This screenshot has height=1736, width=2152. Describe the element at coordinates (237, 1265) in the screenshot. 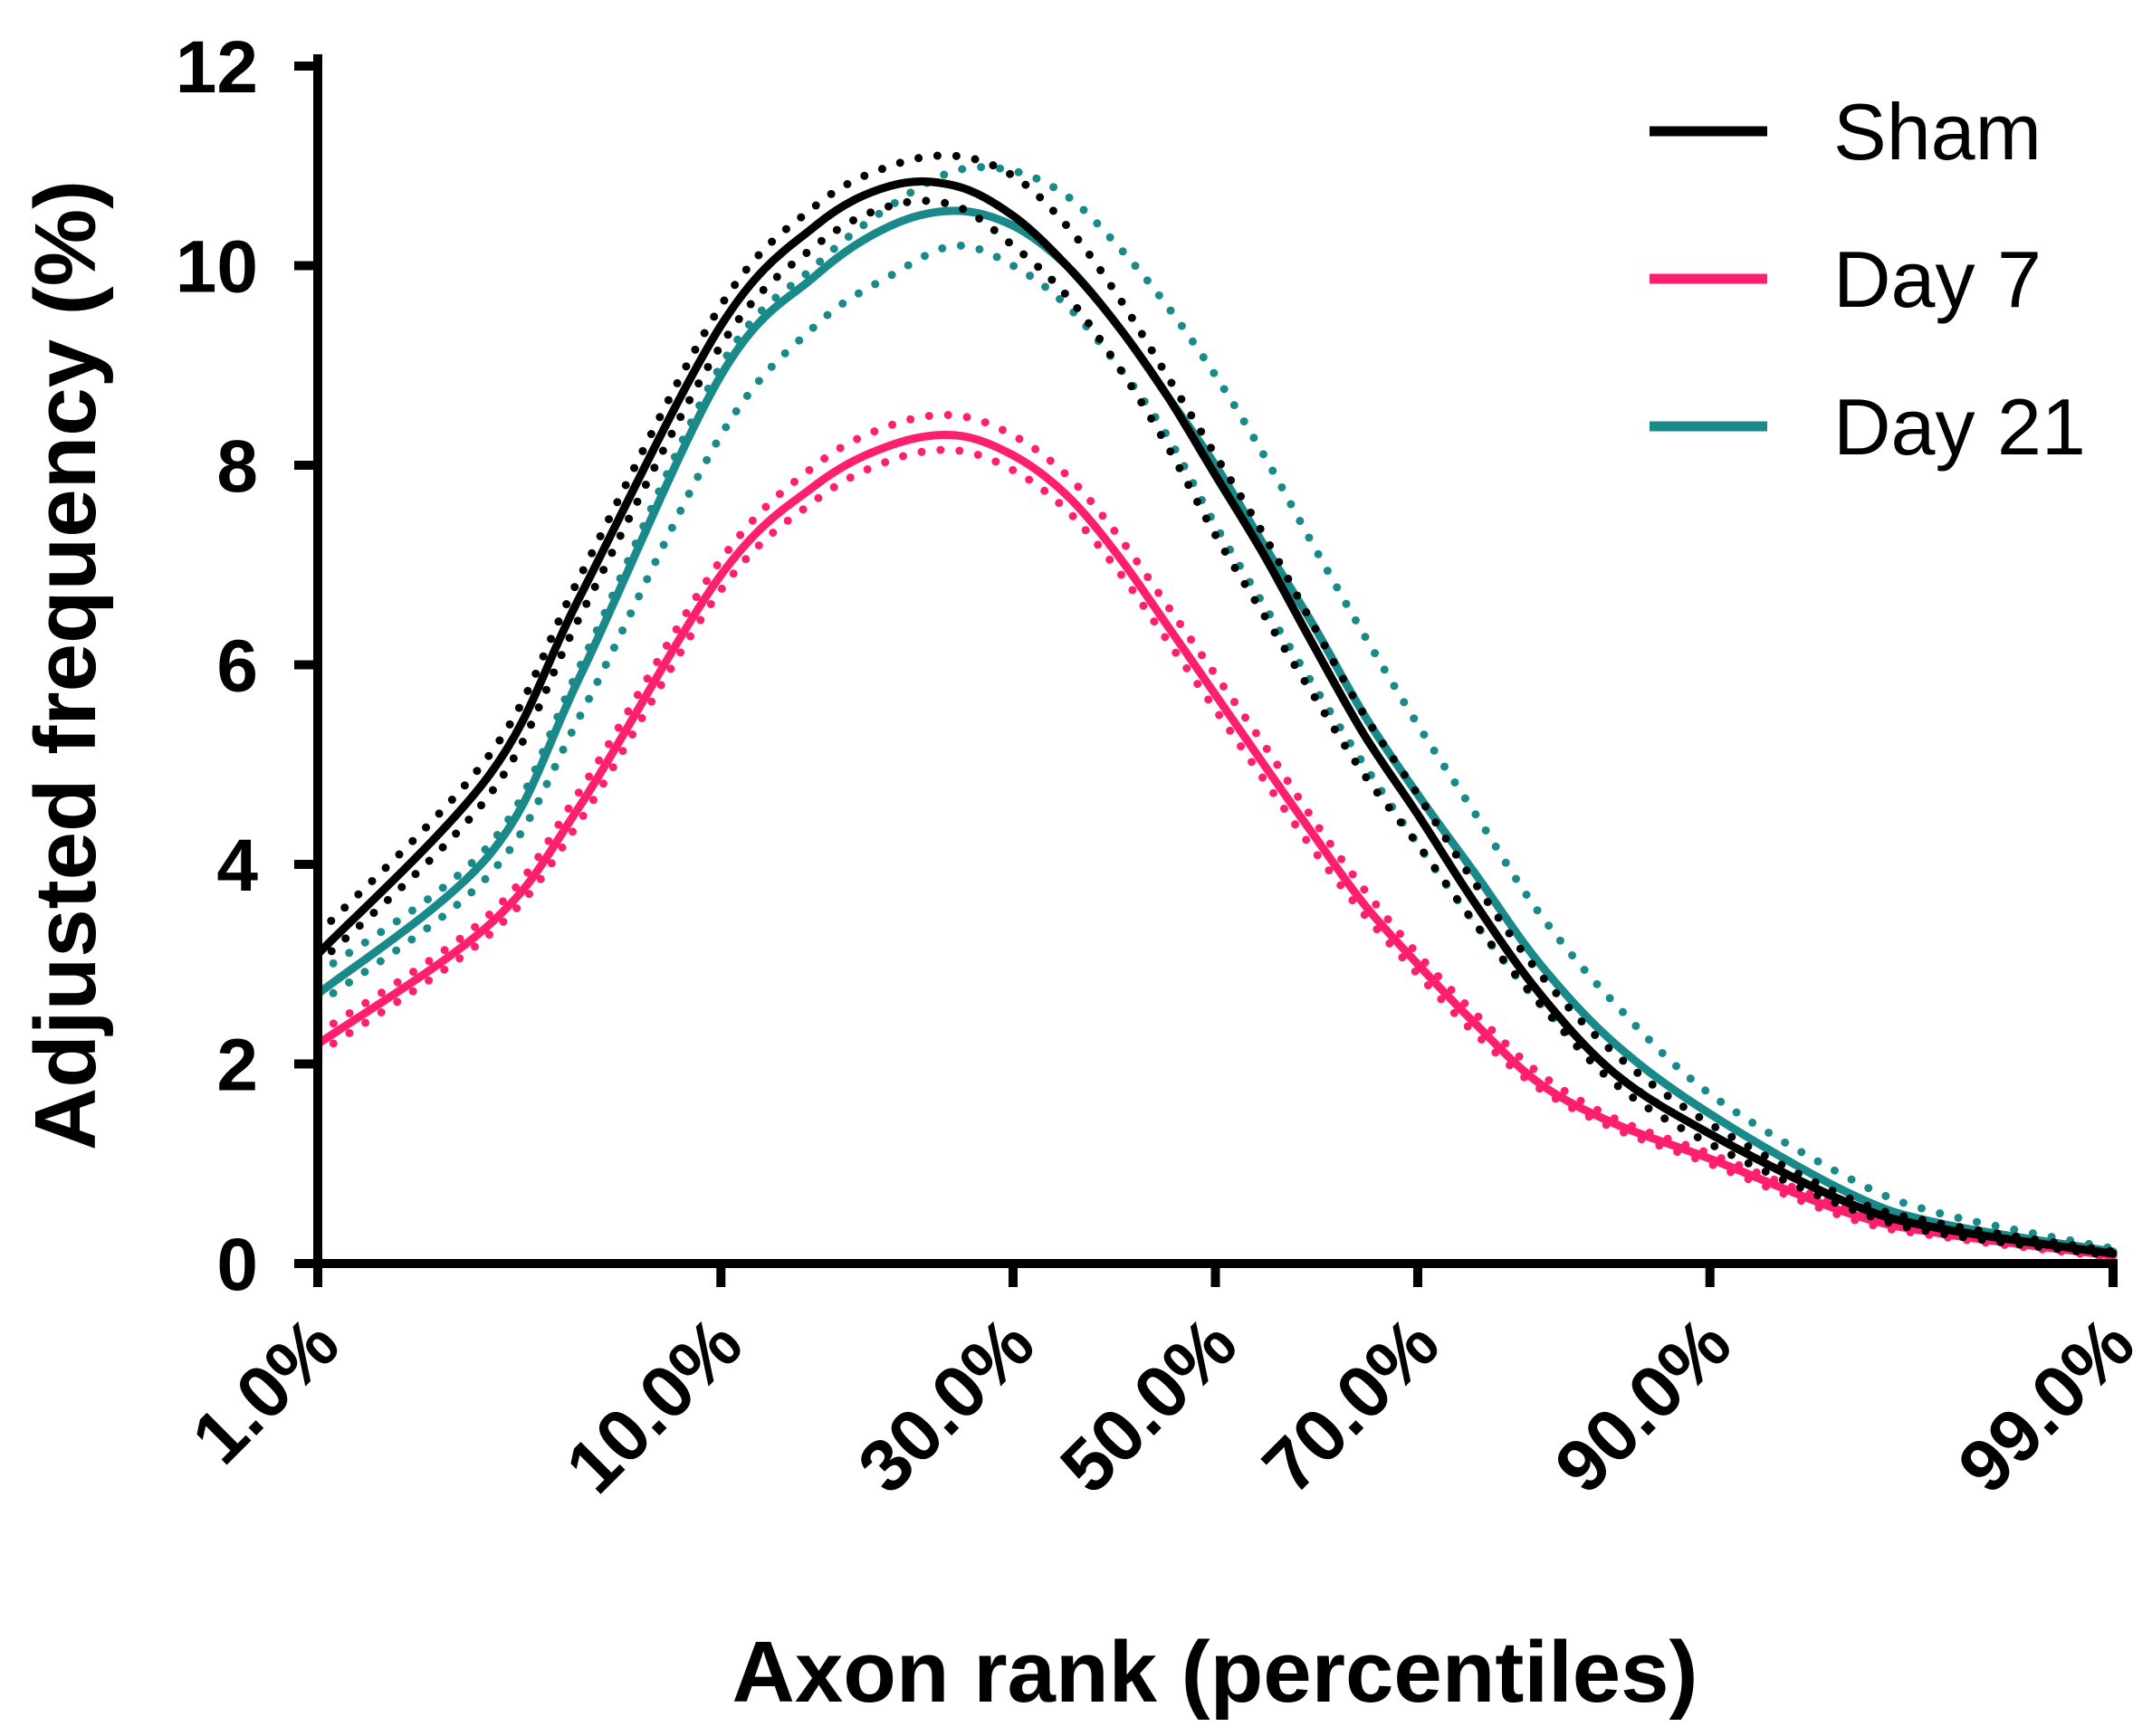

I see `y-tick-label: 0` at that location.